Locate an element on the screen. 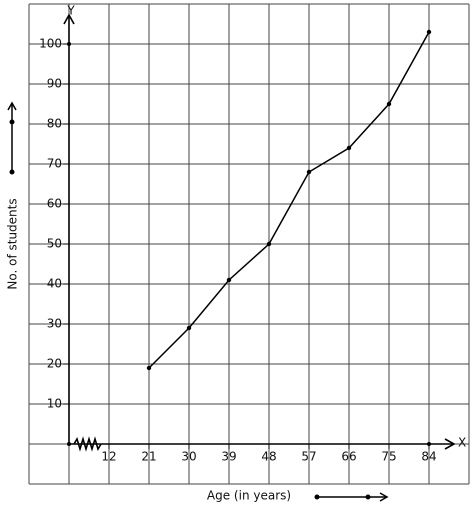  x-tick-label: 84 is located at coordinates (428, 457).